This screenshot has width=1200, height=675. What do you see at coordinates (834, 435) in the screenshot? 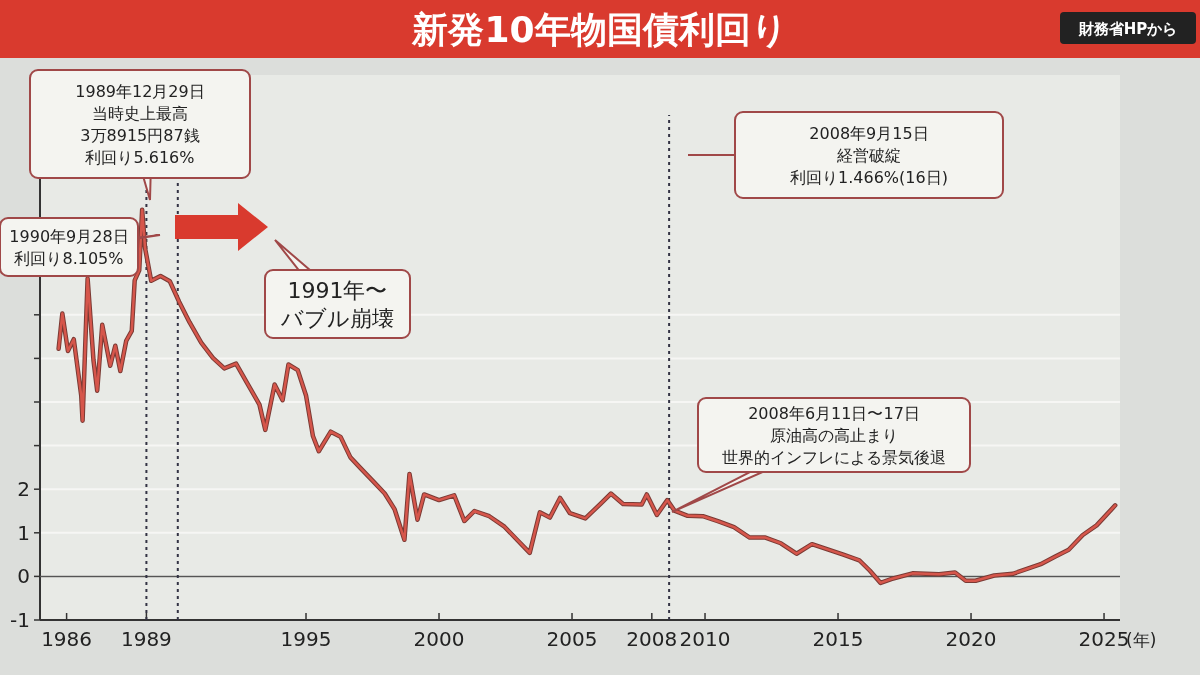
I see `annotation: 原油高の高止まり` at bounding box center [834, 435].